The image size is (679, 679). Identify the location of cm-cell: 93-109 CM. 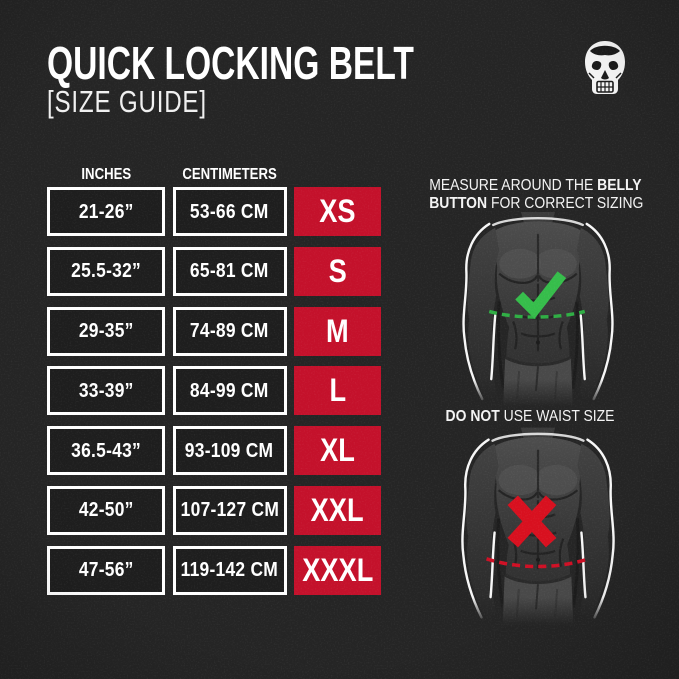
(229, 451).